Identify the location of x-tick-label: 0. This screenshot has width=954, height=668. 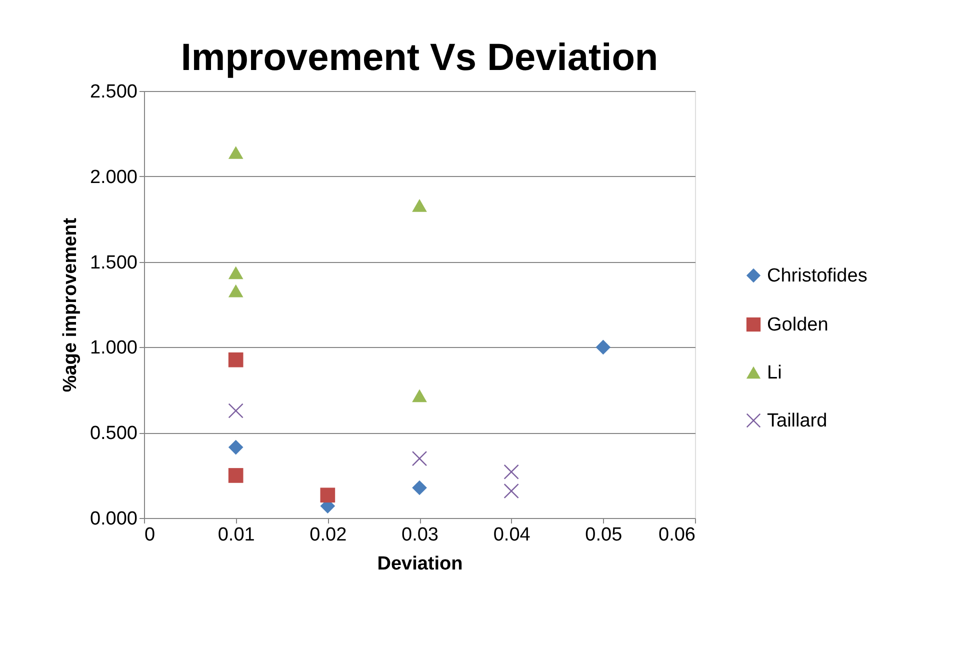
(150, 535).